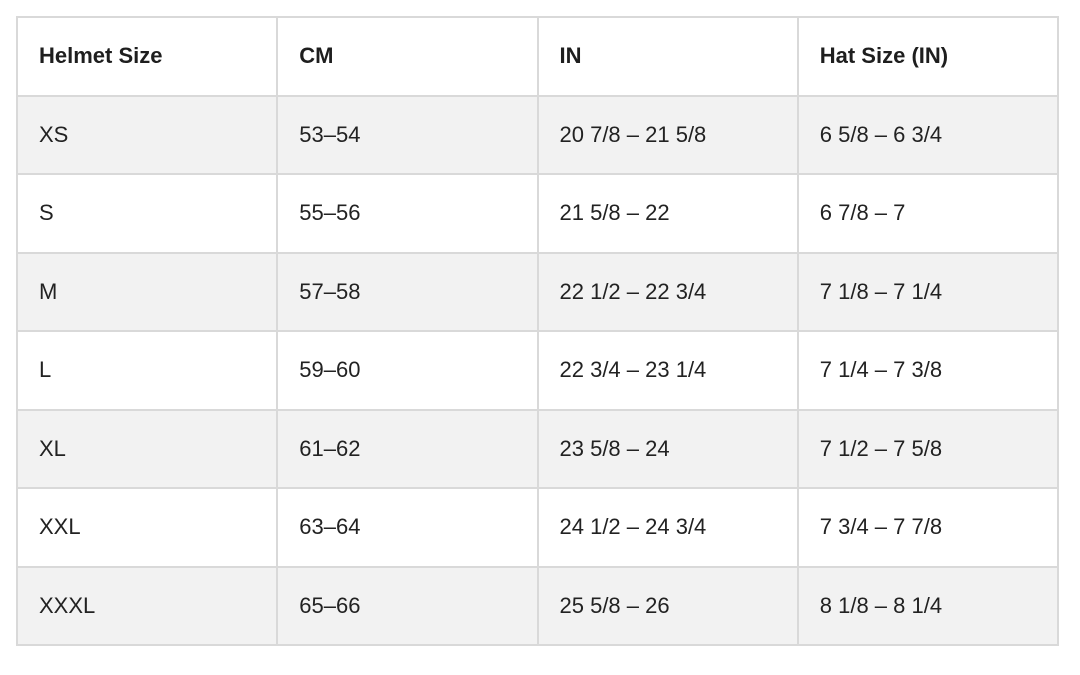  I want to click on cell-cm: 57–58, so click(407, 291).